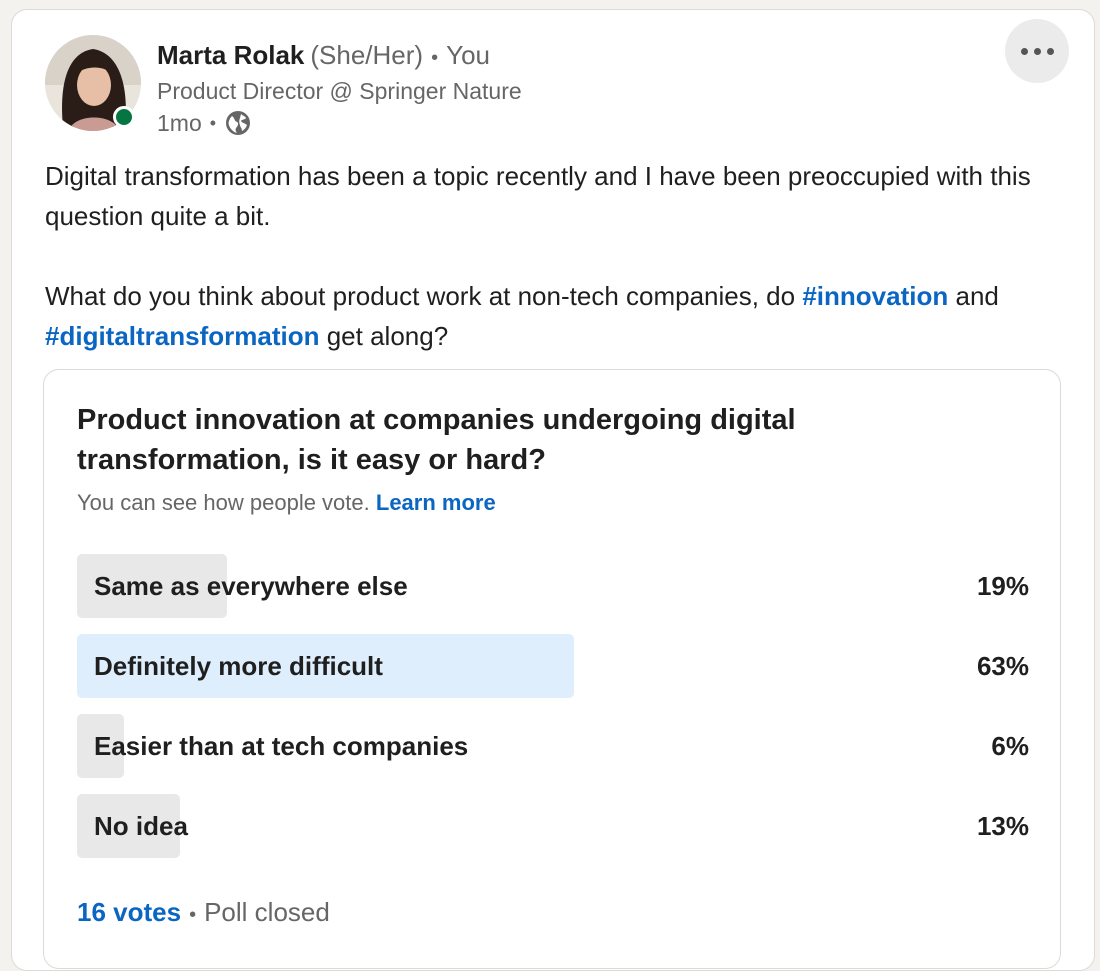 The width and height of the screenshot is (1100, 971). What do you see at coordinates (1002, 666) in the screenshot?
I see `poll-option-percent: 63%` at bounding box center [1002, 666].